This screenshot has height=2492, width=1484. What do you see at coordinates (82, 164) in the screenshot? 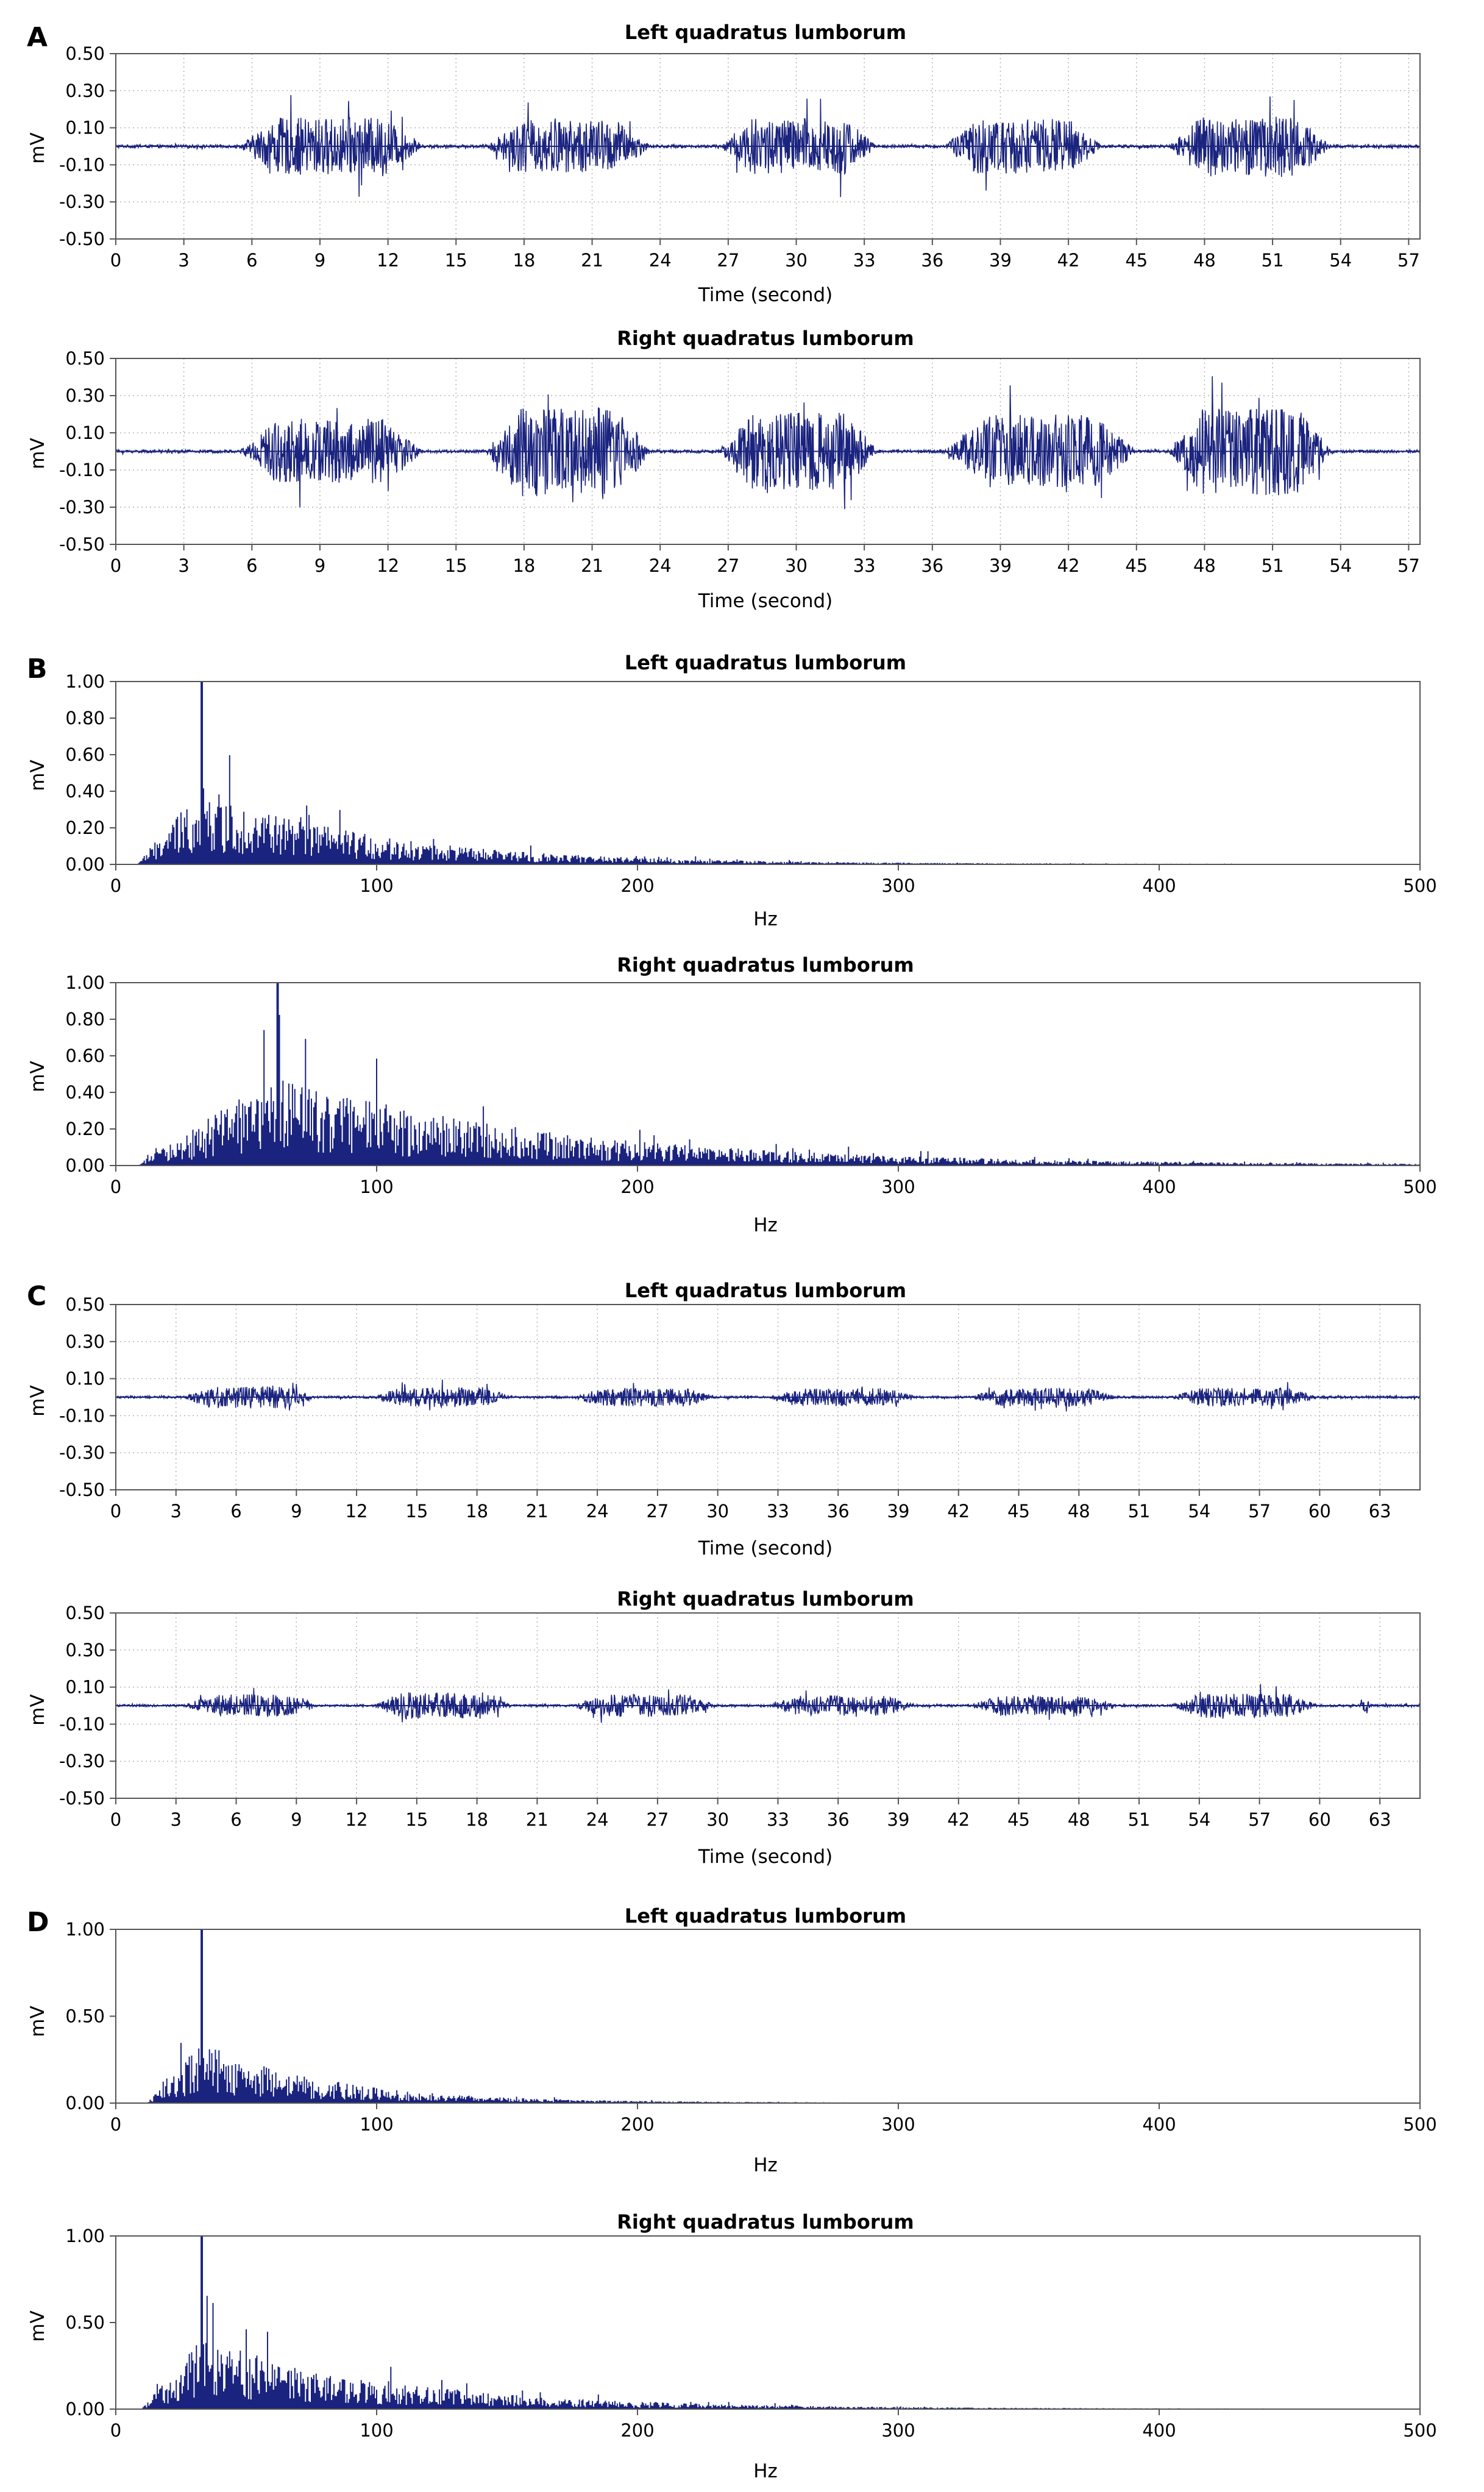
I see `y-tick-label: -0.10` at bounding box center [82, 164].